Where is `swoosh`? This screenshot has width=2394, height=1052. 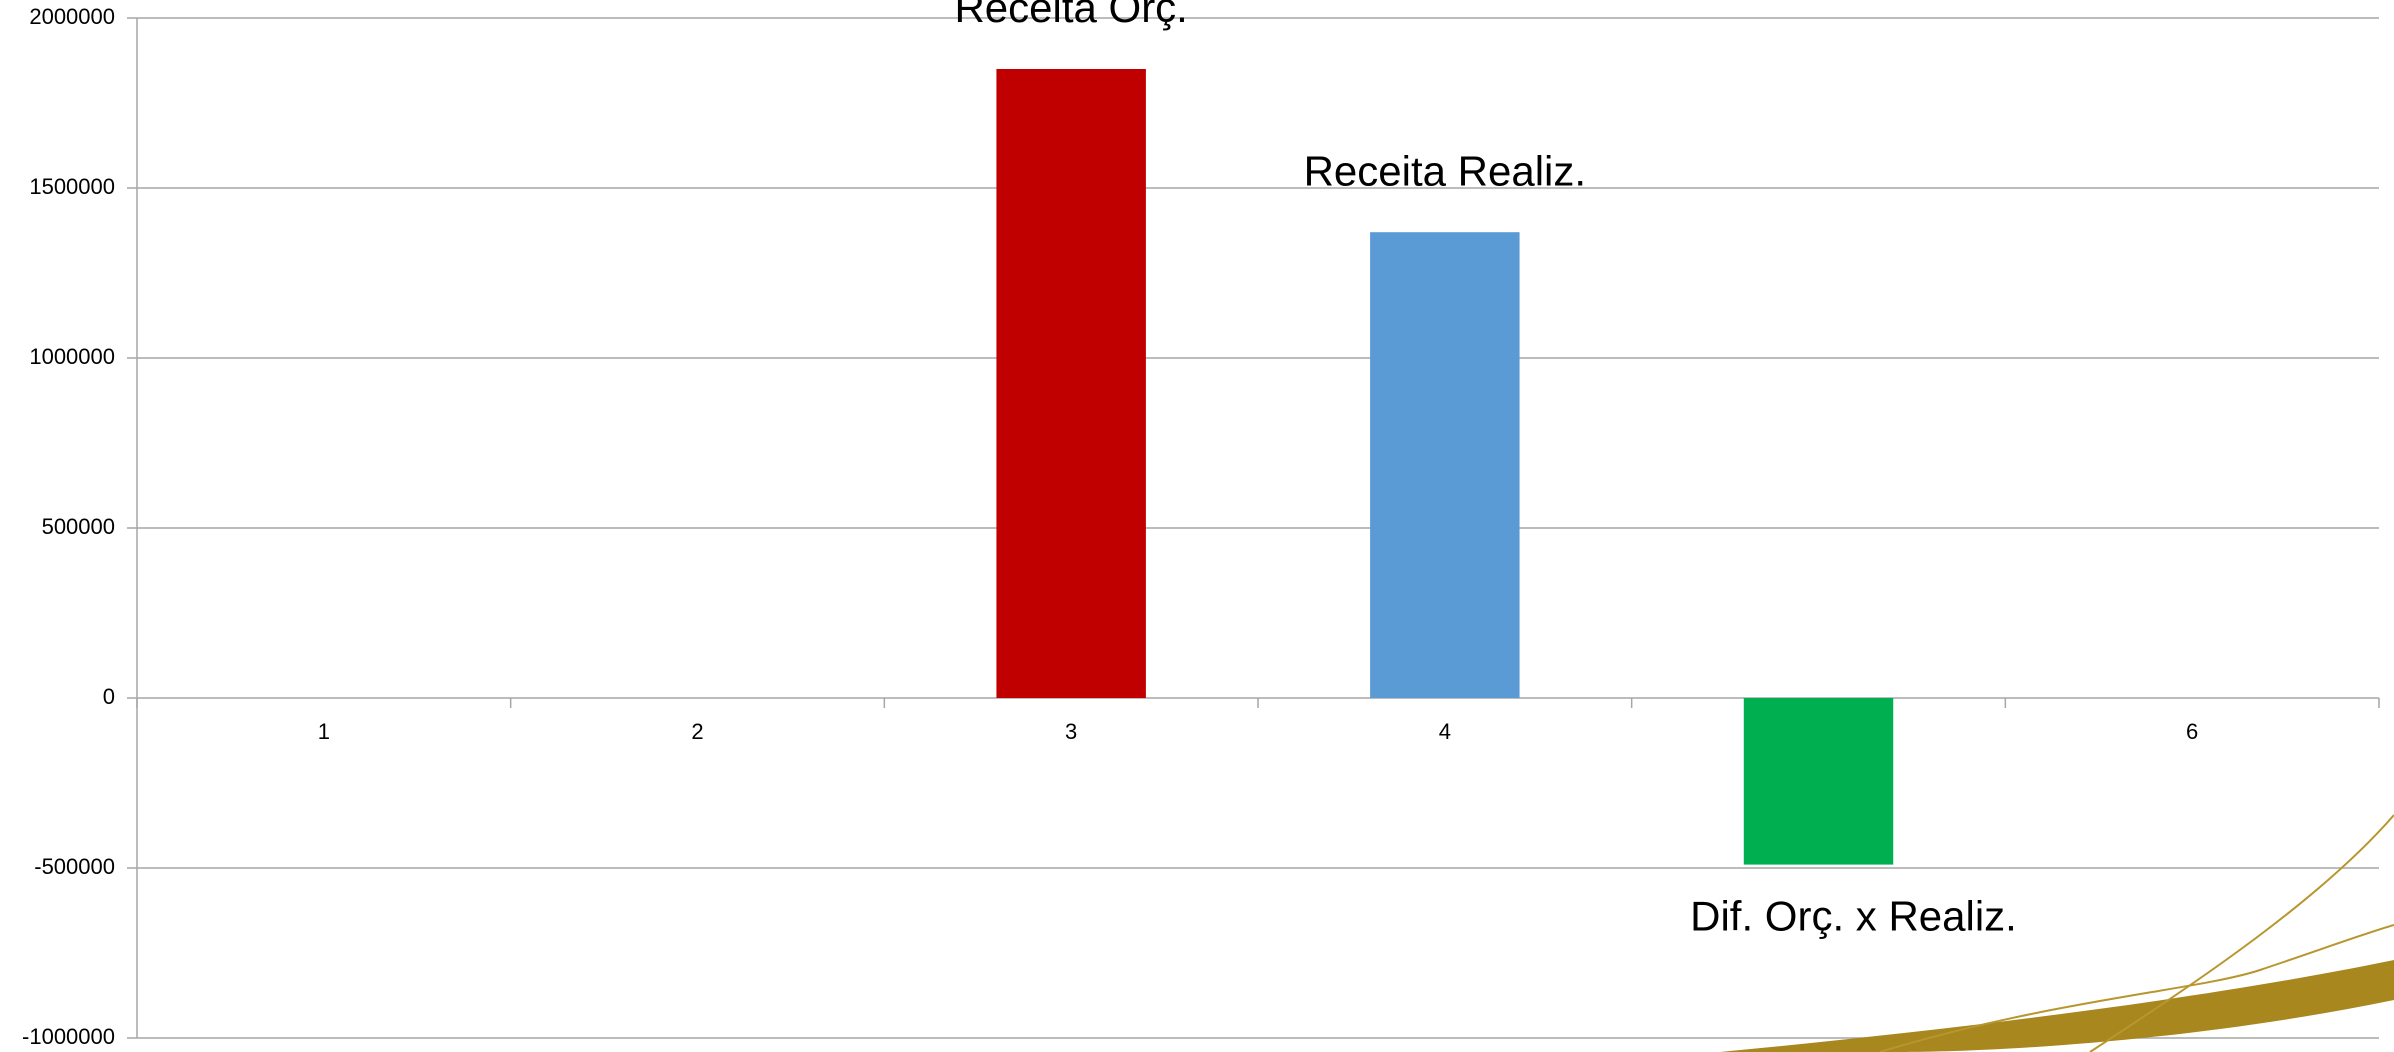 swoosh is located at coordinates (2057, 1006).